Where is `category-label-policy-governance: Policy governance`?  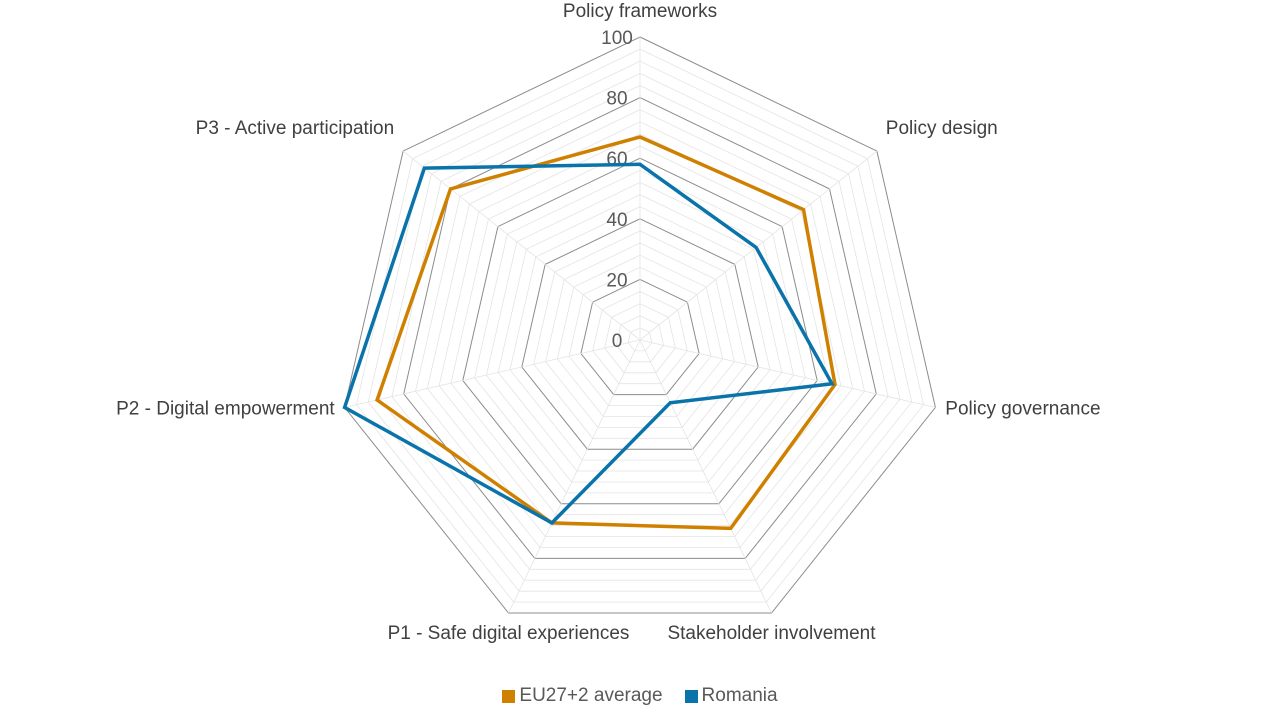
category-label-policy-governance: Policy governance is located at coordinates (1022, 408).